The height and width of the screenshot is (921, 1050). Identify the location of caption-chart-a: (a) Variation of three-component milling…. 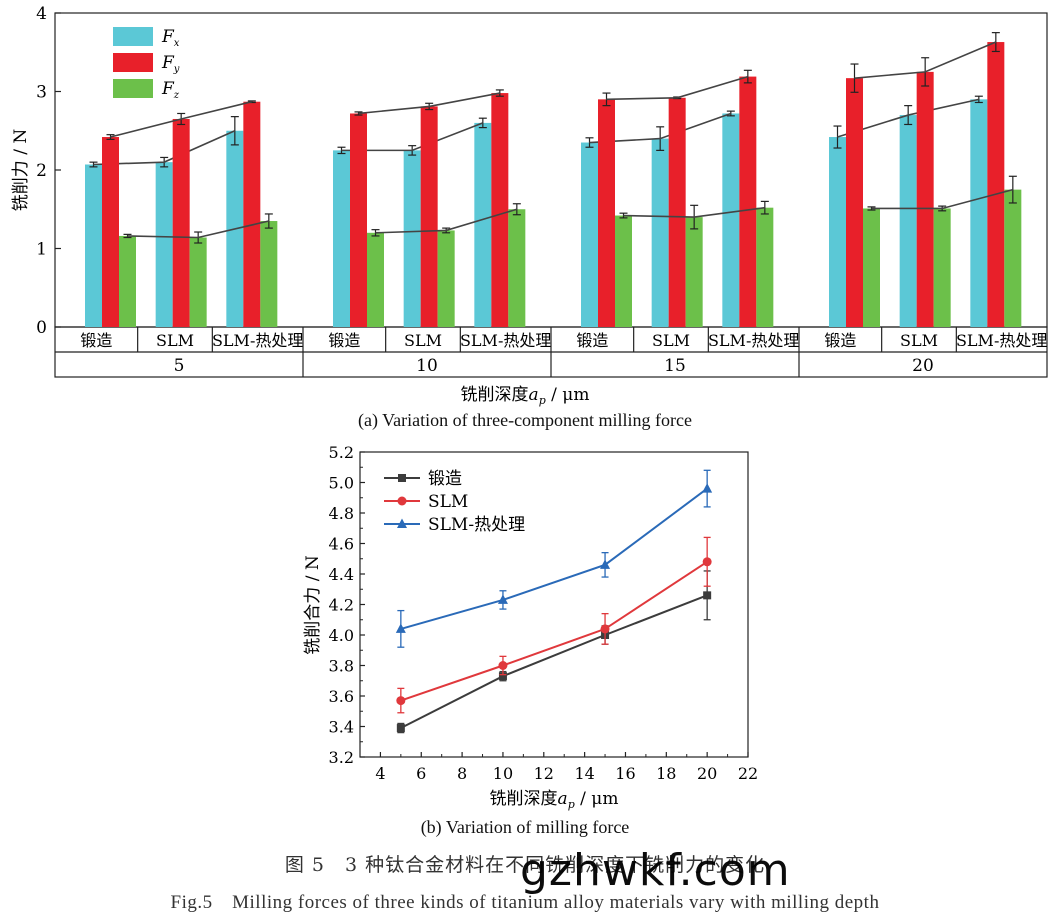
(525, 420).